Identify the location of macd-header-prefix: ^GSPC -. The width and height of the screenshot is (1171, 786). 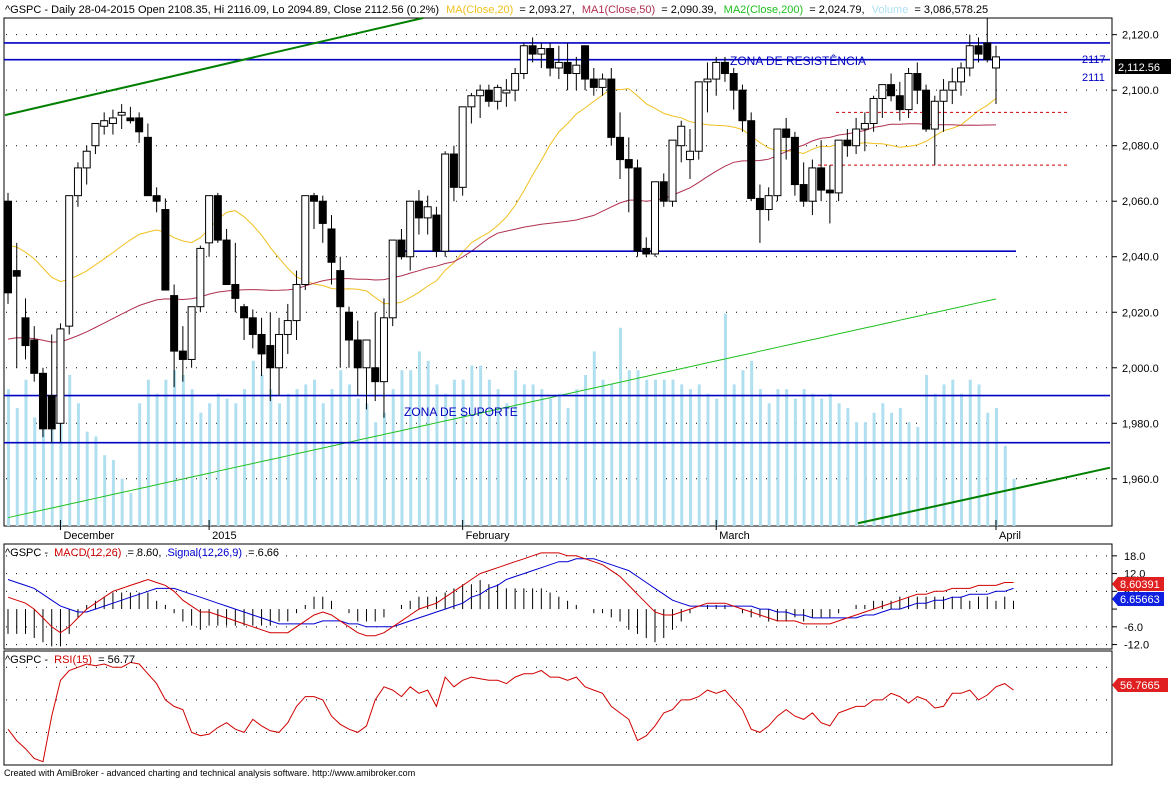
(26, 553).